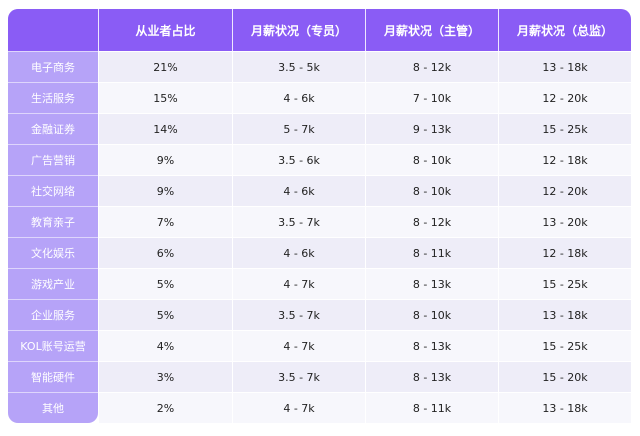 The height and width of the screenshot is (436, 640). What do you see at coordinates (53, 283) in the screenshot?
I see `row-label: 游戏产业` at bounding box center [53, 283].